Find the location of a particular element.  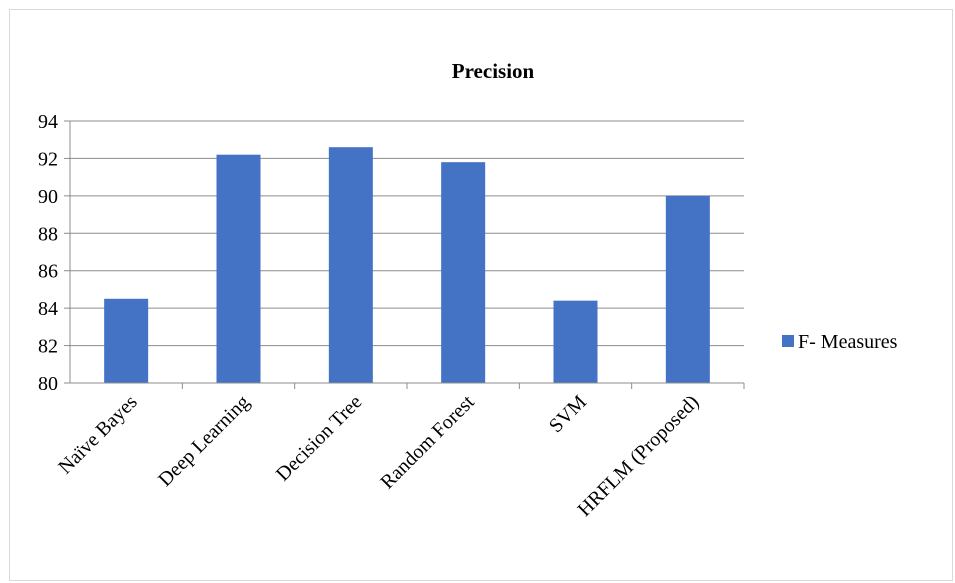

legend-label: F- Measures is located at coordinates (848, 342).